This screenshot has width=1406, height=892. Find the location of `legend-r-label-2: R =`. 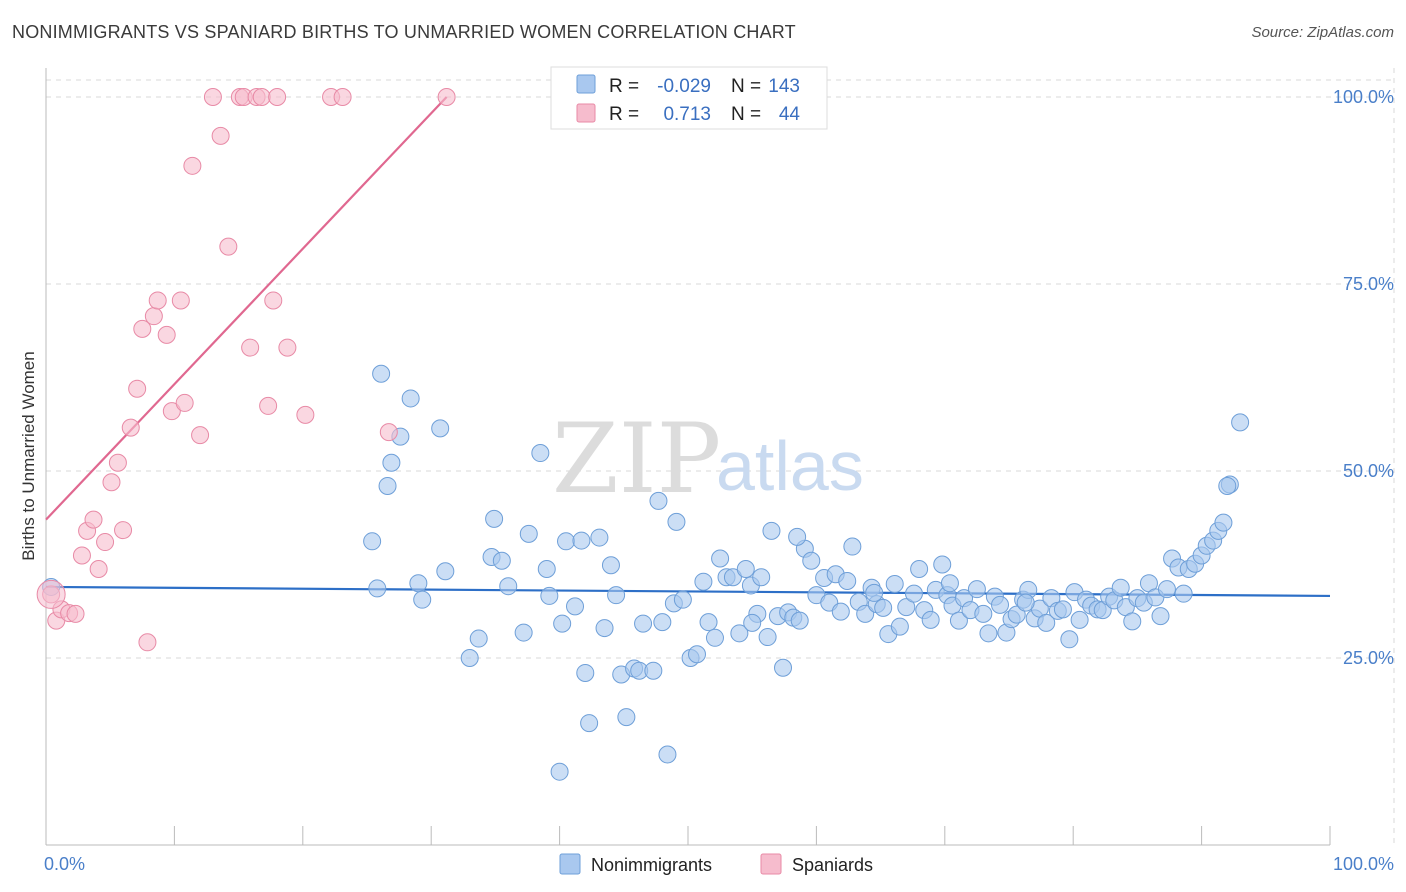

legend-r-label-2: R = is located at coordinates (624, 114).